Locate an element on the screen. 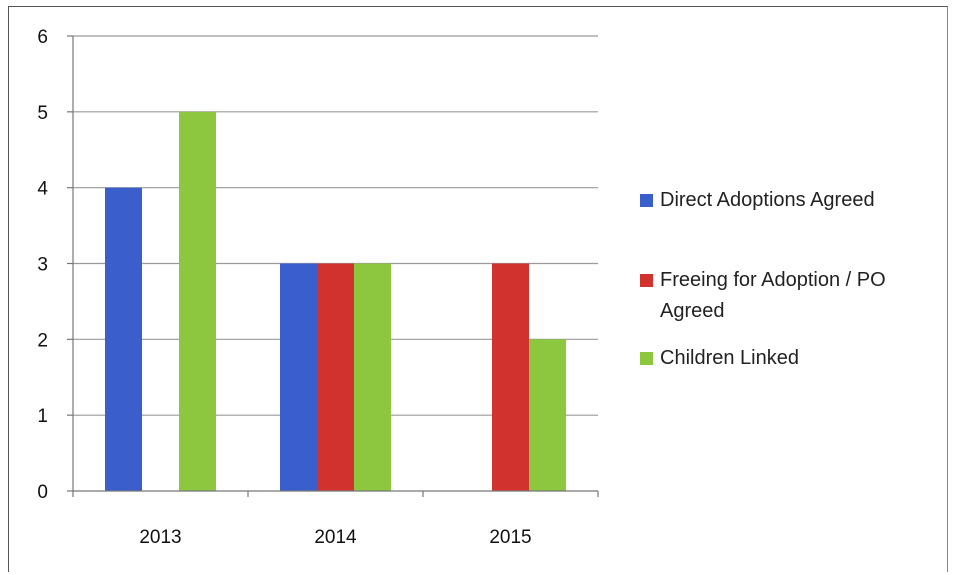 Image resolution: width=953 pixels, height=575 pixels. x-tick-labels: 2013 2014 2015 is located at coordinates (335, 537).